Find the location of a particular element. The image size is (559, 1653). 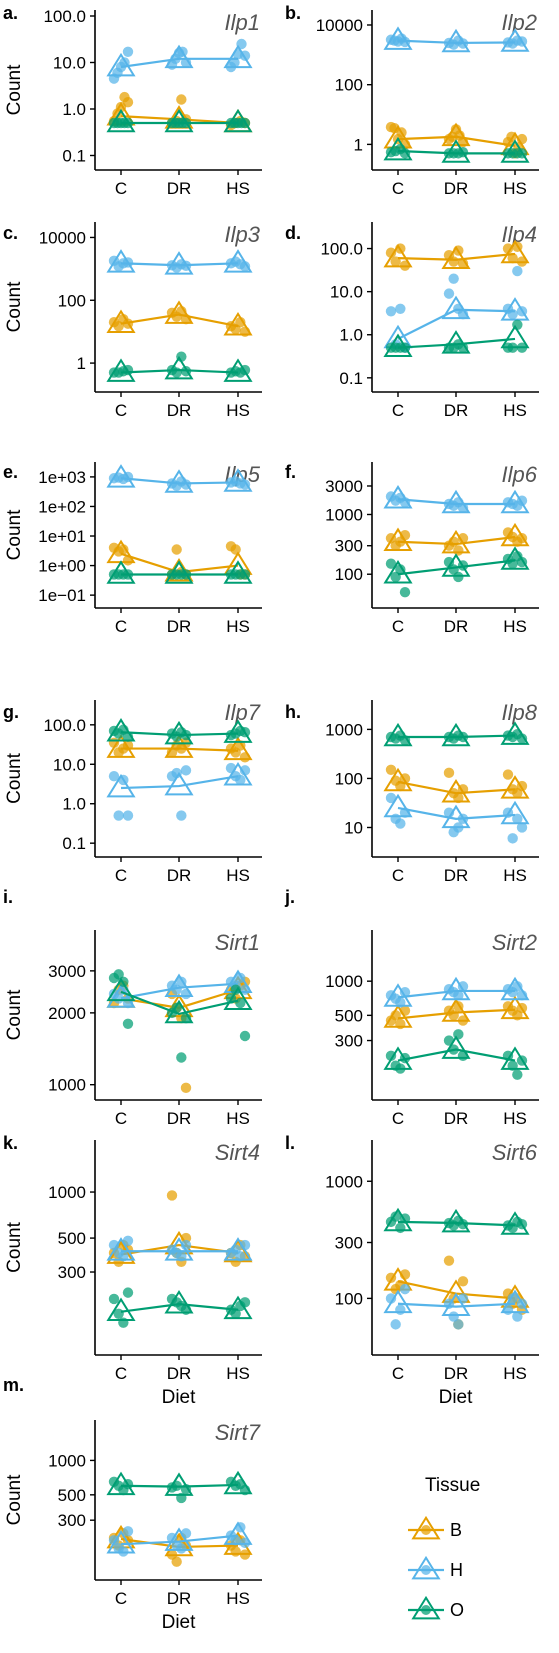

panel-letter: f. is located at coordinates (290, 472).